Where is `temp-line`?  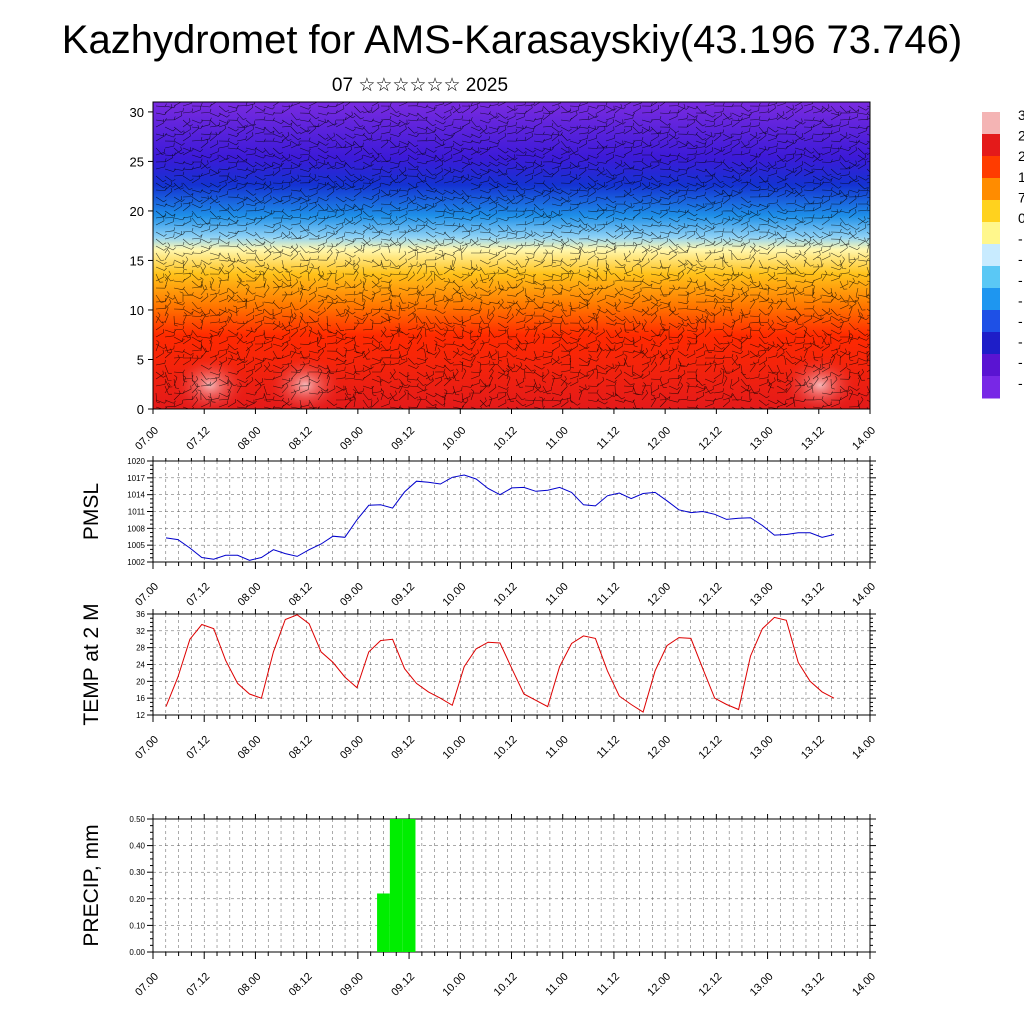
temp-line is located at coordinates (500, 663).